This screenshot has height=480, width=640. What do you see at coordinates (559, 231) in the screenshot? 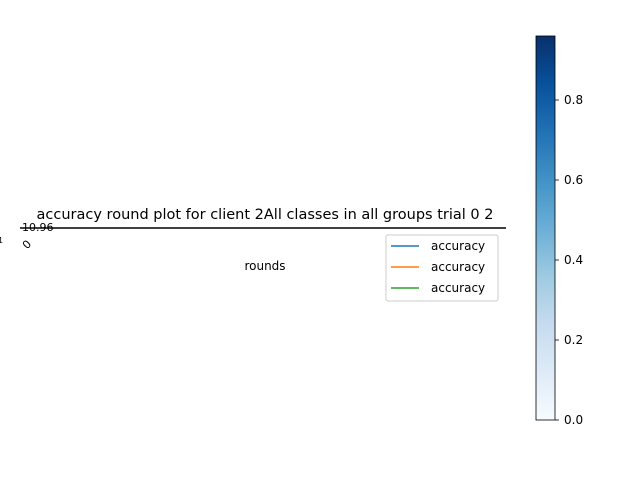
I see `colorbar: 0.0 0.2 0.4 0.6 0.8` at bounding box center [559, 231].